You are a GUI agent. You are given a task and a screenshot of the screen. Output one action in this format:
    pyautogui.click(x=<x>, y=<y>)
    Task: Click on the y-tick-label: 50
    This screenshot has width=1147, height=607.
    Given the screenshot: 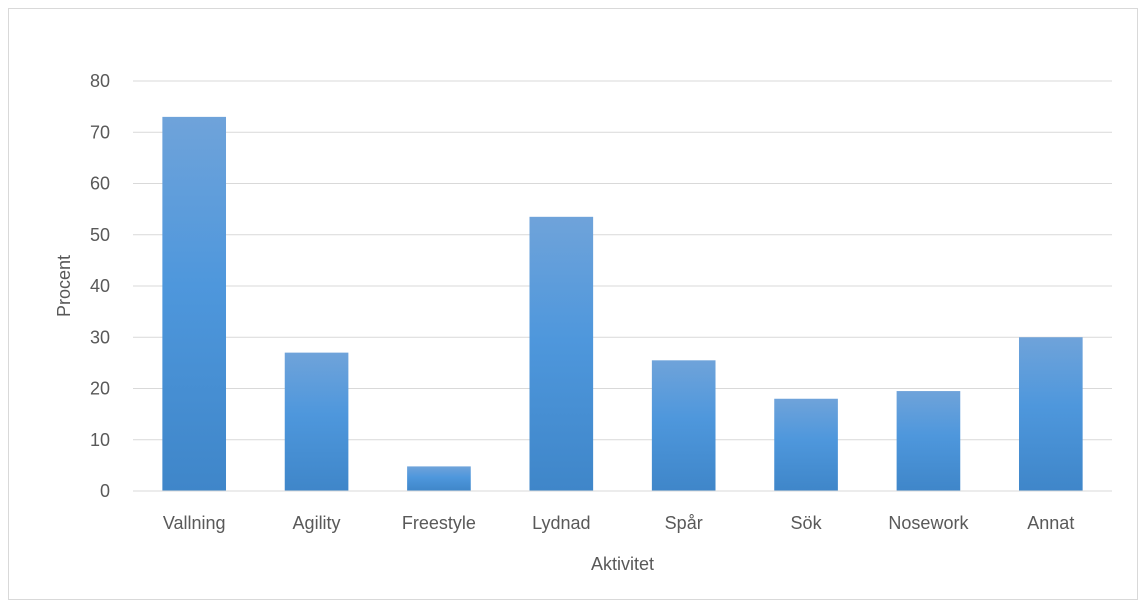 What is the action you would take?
    pyautogui.click(x=100, y=235)
    